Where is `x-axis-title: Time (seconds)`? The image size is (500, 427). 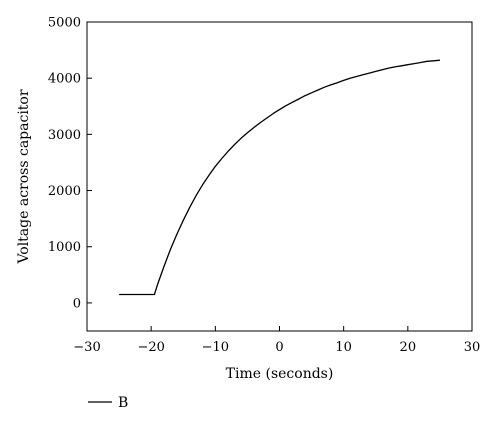
x-axis-title: Time (seconds) is located at coordinates (280, 374).